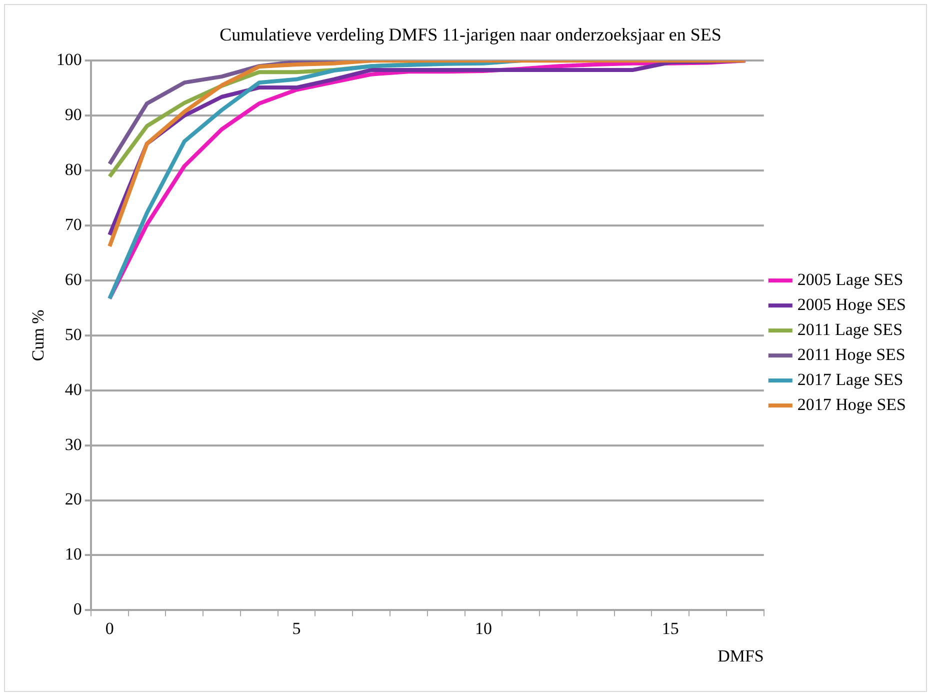 Image resolution: width=931 pixels, height=696 pixels. I want to click on y-tick-label: 40, so click(73, 389).